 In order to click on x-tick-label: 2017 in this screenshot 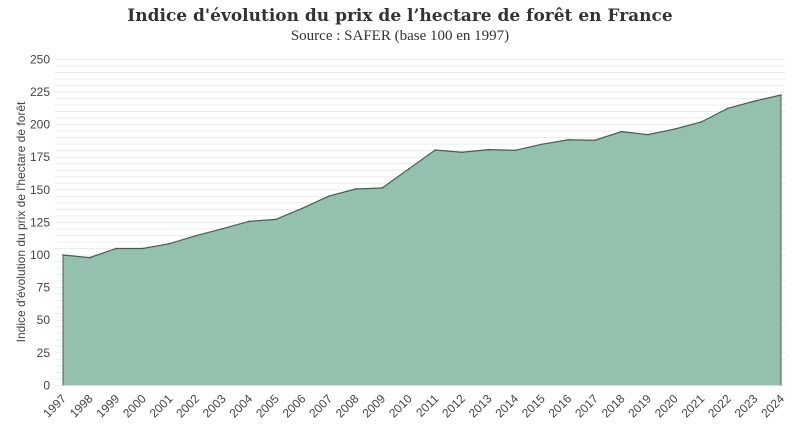, I will do `click(586, 405)`.